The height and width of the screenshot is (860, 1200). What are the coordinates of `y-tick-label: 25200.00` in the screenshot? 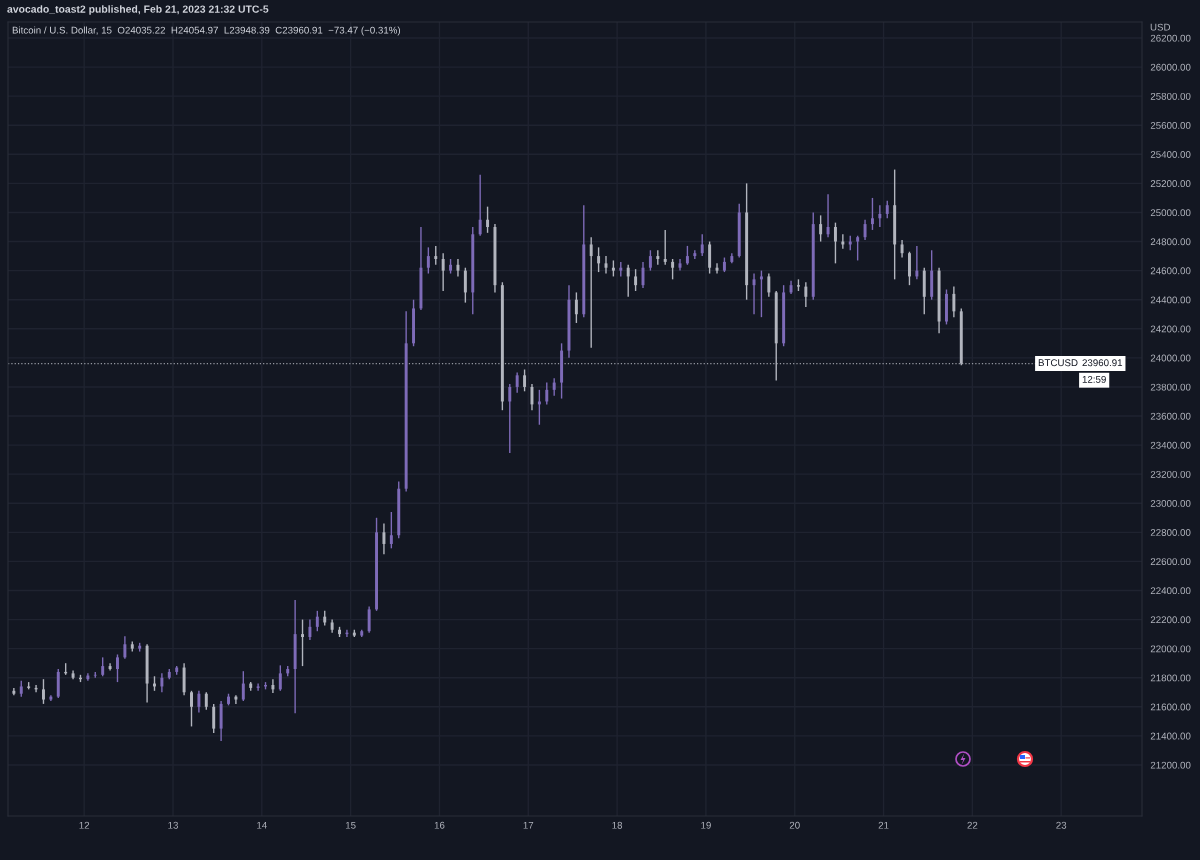 It's located at (1170, 184).